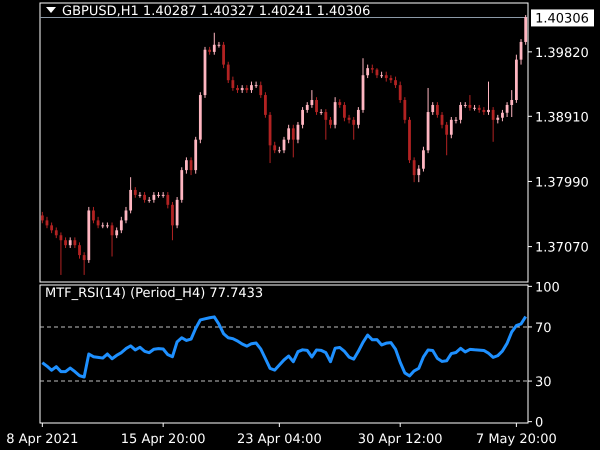 This screenshot has height=450, width=600. Describe the element at coordinates (400, 439) in the screenshot. I see `x-tick-label: 30 Apr 12:00` at that location.